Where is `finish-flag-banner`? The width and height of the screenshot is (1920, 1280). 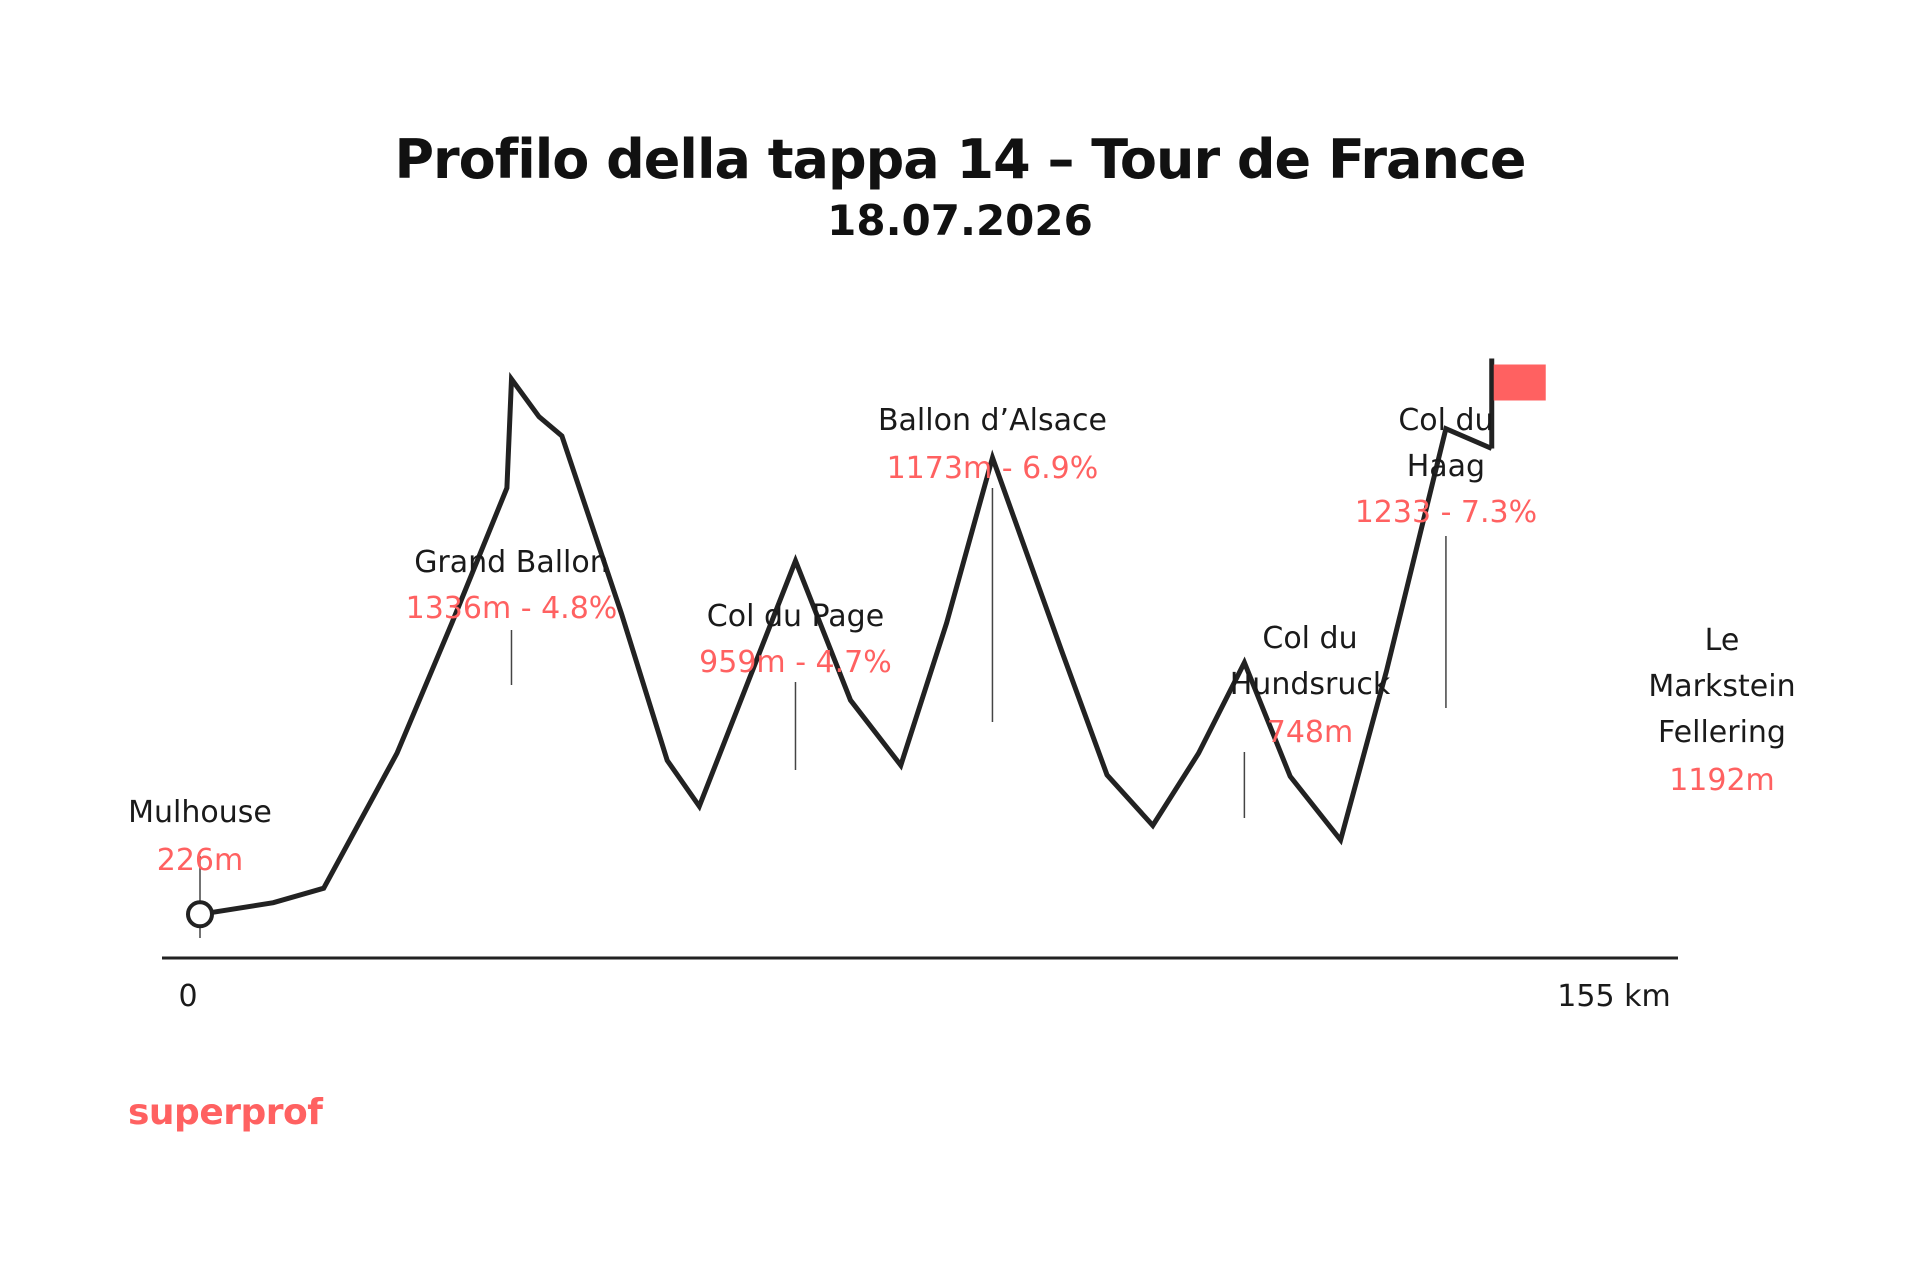 finish-flag-banner is located at coordinates (1519, 382).